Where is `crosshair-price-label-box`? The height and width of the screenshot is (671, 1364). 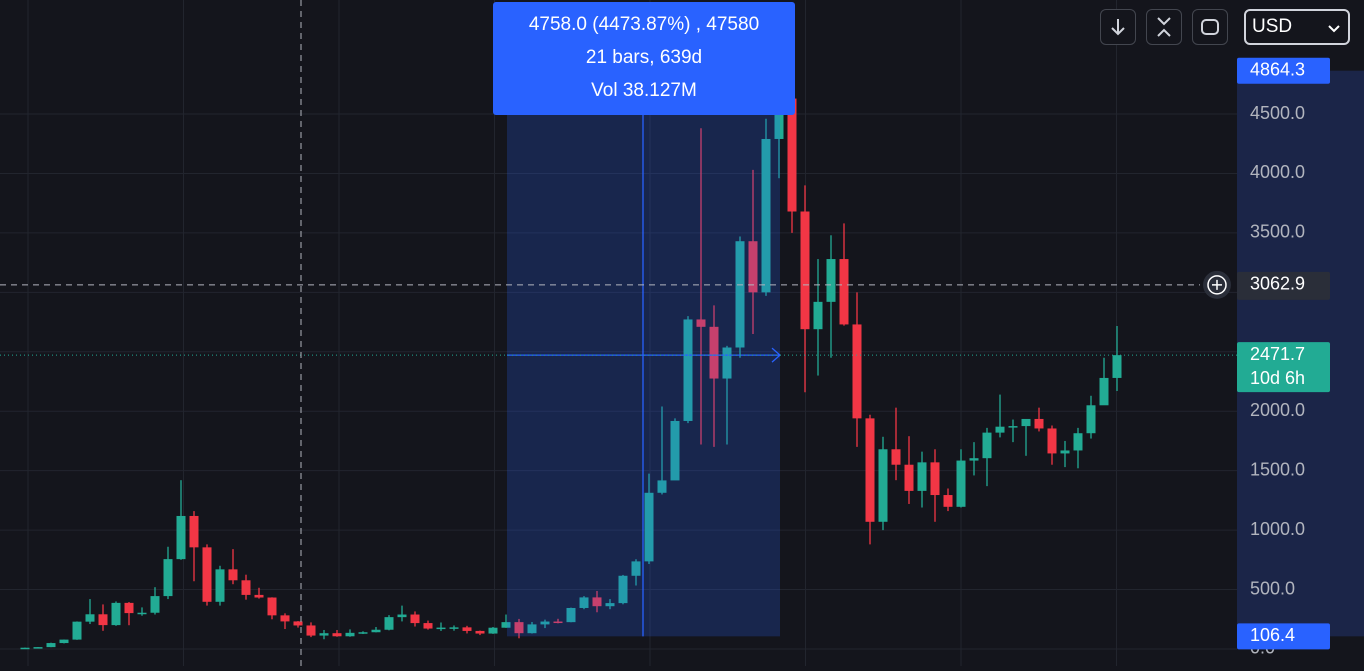
crosshair-price-label-box is located at coordinates (1283, 285).